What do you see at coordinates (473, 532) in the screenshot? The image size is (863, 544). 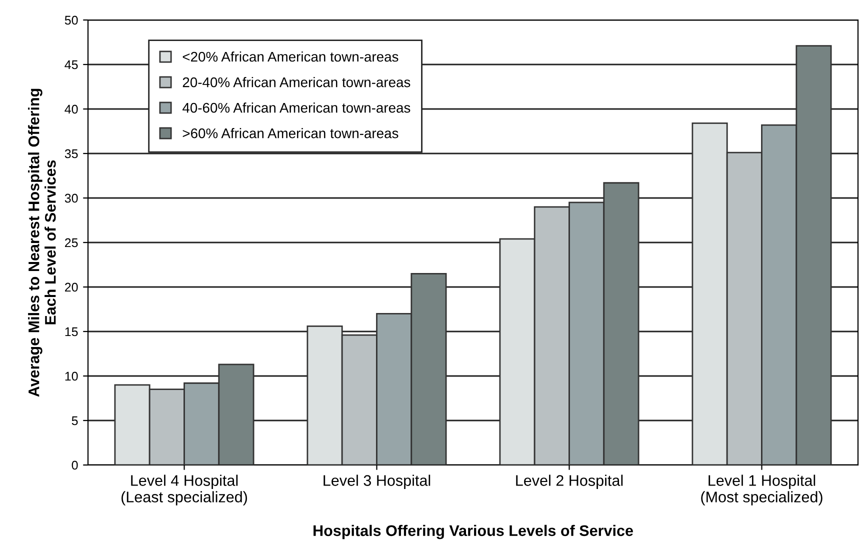 I see `x-axis-title: Hospitals Offering Various Levels of Service` at bounding box center [473, 532].